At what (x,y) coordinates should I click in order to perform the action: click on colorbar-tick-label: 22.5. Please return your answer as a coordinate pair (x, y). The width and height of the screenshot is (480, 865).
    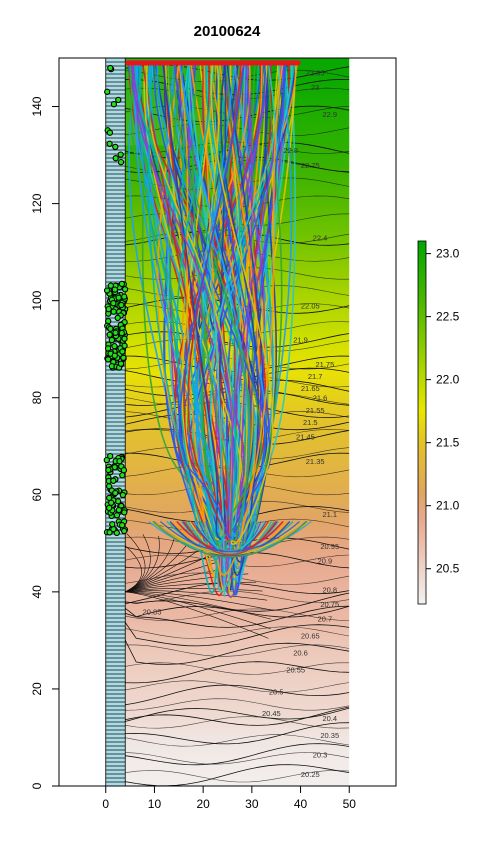
    Looking at the image, I should click on (448, 317).